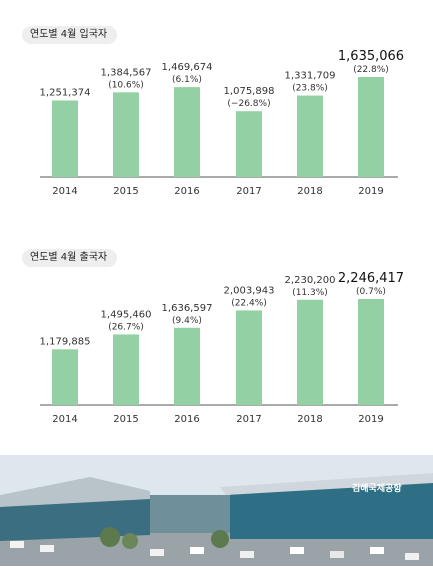 This screenshot has height=570, width=433. I want to click on main-terminal-roof, so click(326, 484).